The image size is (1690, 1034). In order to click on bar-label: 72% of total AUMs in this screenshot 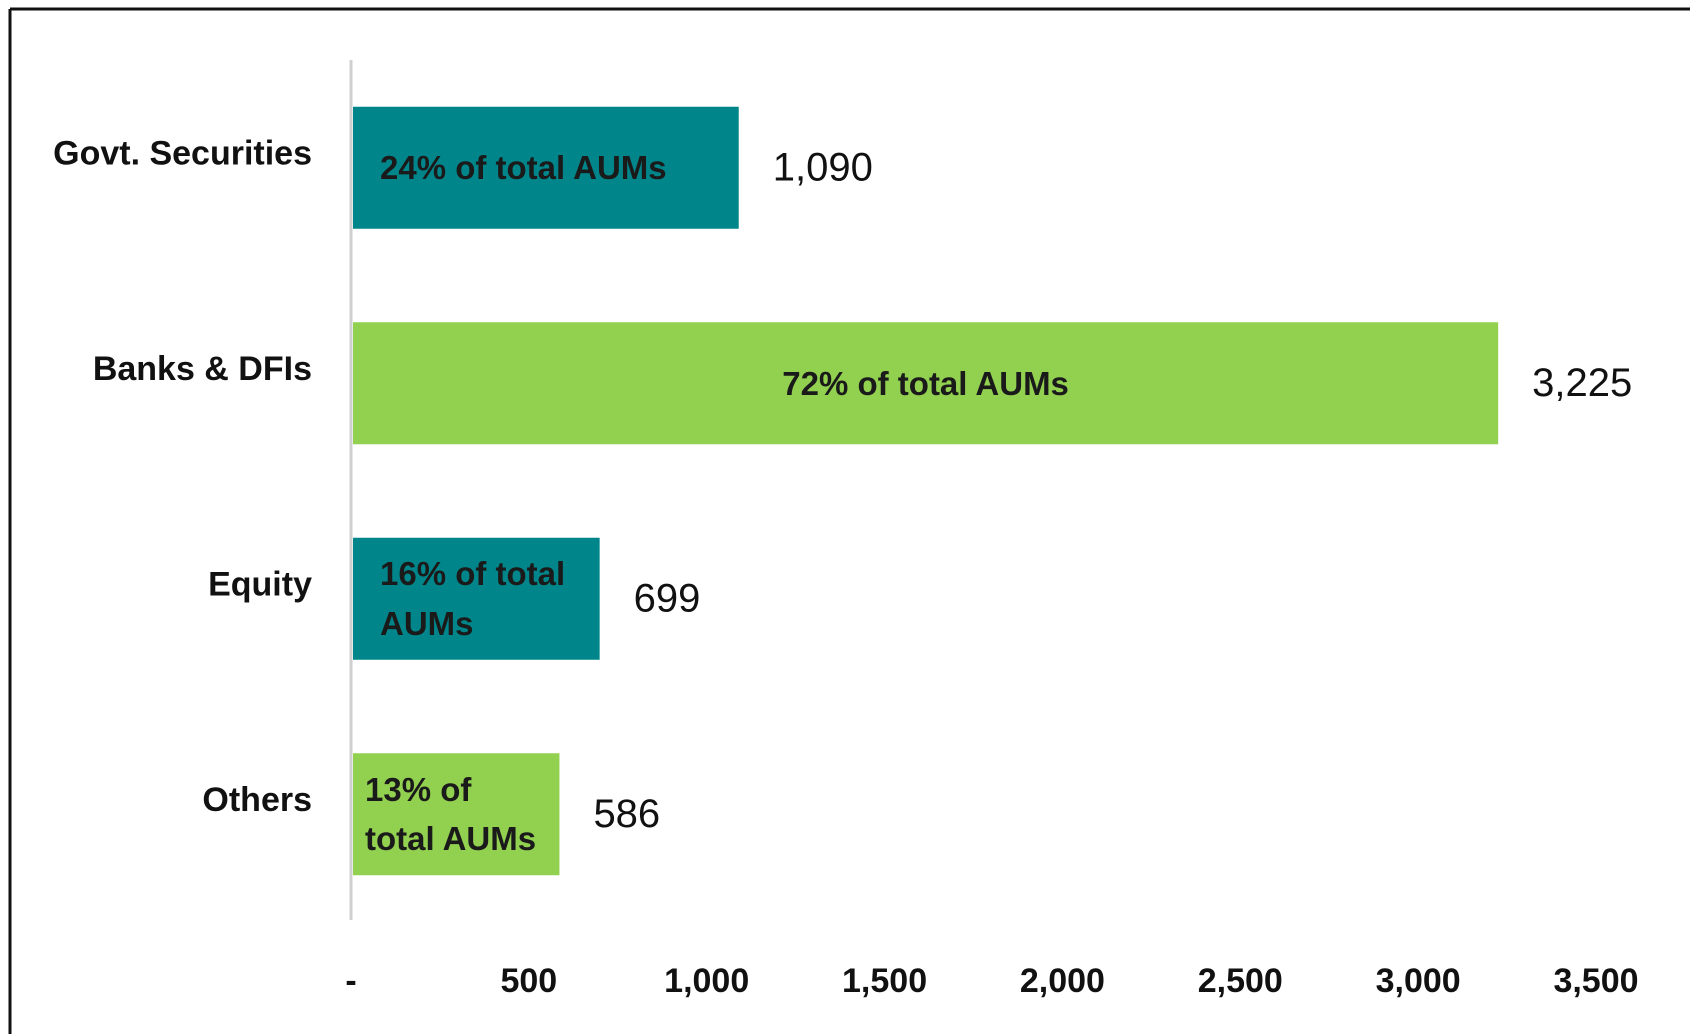, I will do `click(925, 383)`.